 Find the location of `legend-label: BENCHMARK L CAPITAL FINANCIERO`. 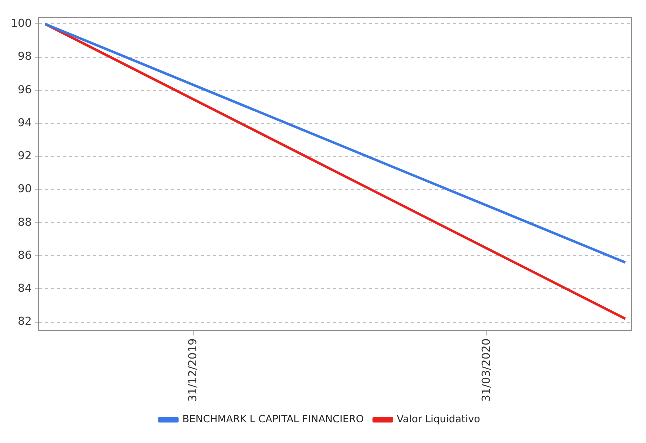

legend-label: BENCHMARK L CAPITAL FINANCIERO is located at coordinates (273, 420).